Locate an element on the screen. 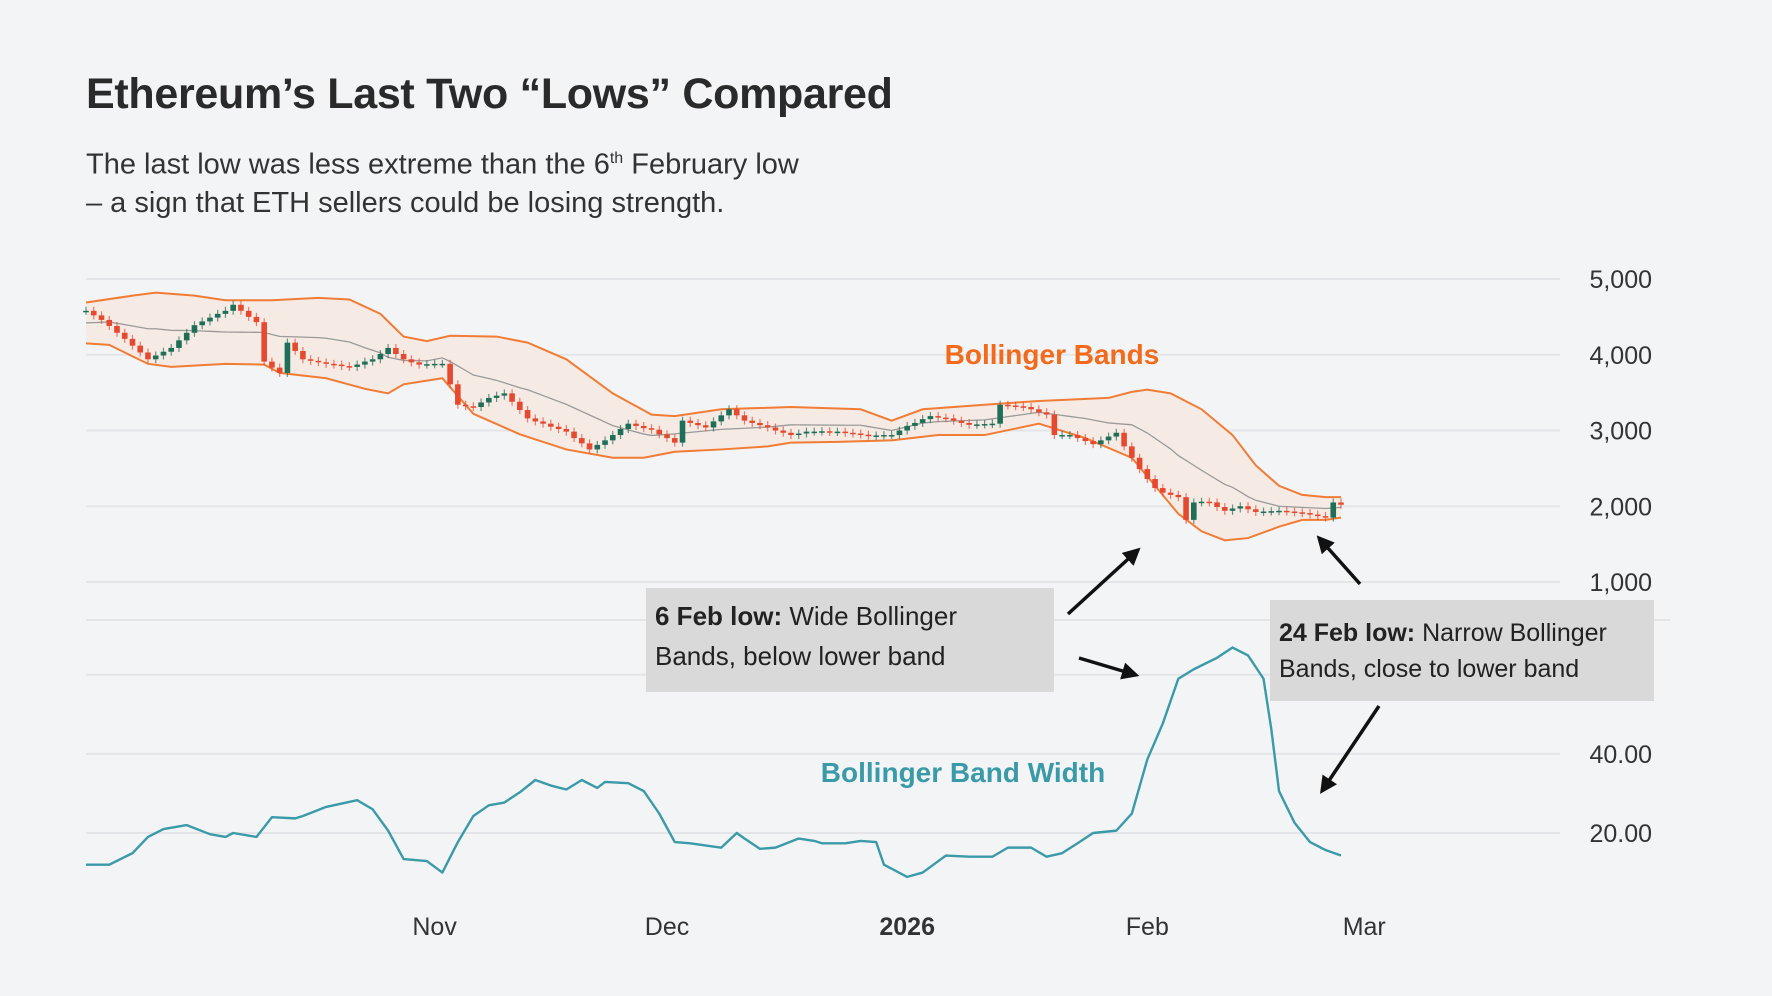  arrow-to-feb24-width is located at coordinates (1350, 749).